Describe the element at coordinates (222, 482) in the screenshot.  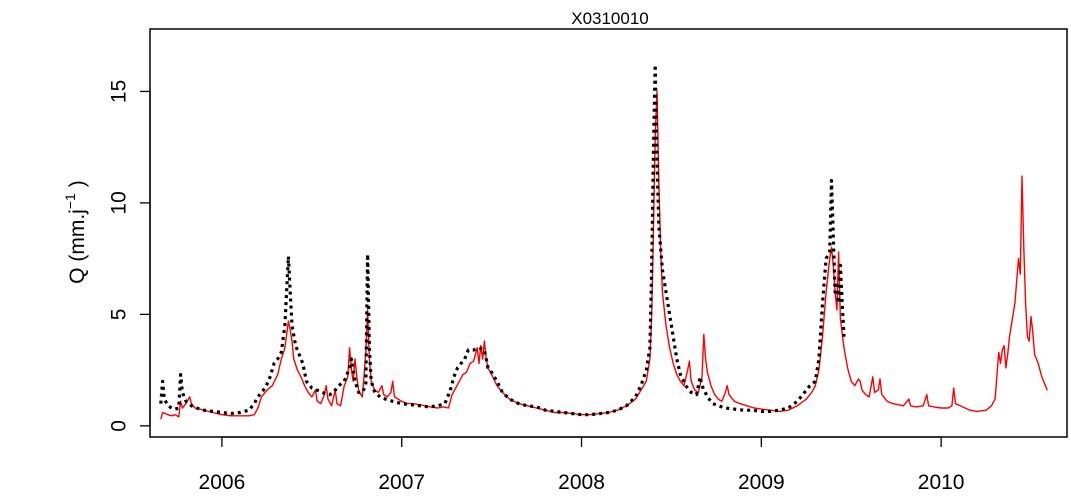
I see `x-tick-label: 2006` at that location.